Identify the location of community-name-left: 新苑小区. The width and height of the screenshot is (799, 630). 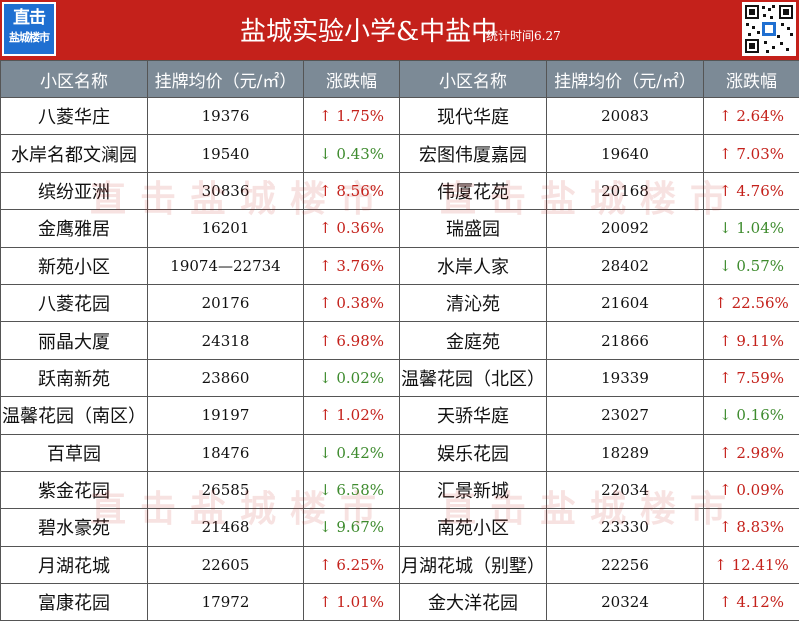
(74, 265).